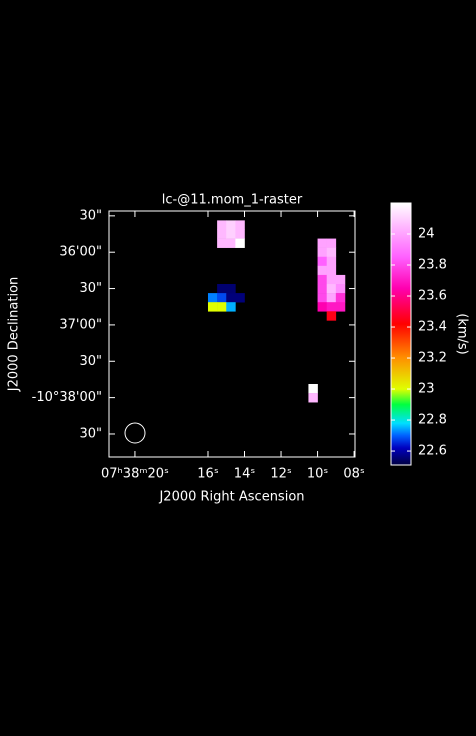 This screenshot has height=736, width=476. What do you see at coordinates (245, 474) in the screenshot?
I see `x-tick-label: 14ˢ` at bounding box center [245, 474].